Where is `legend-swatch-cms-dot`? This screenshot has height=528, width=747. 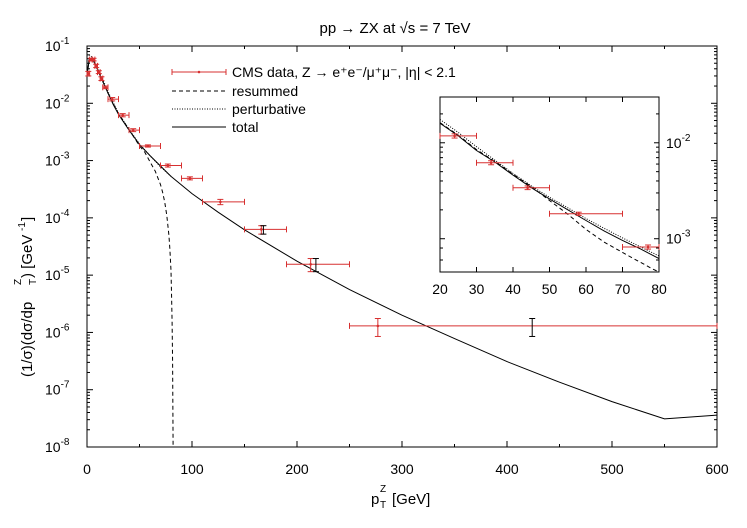
legend-swatch-cms-dot is located at coordinates (199, 72).